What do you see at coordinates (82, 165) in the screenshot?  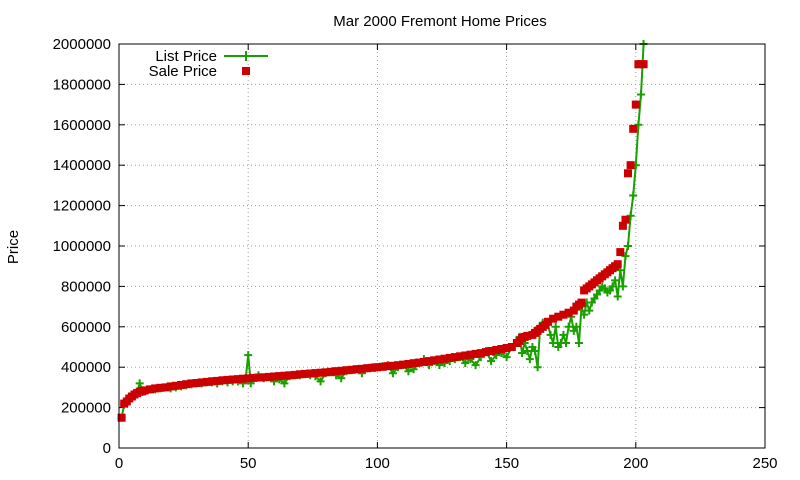 I see `y-tick-label: 1400000` at bounding box center [82, 165].